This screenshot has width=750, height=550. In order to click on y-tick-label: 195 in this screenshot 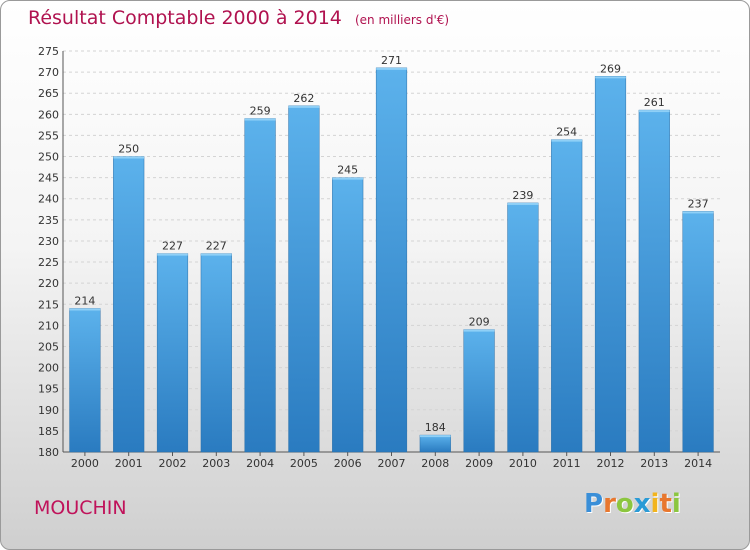, I will do `click(48, 389)`.